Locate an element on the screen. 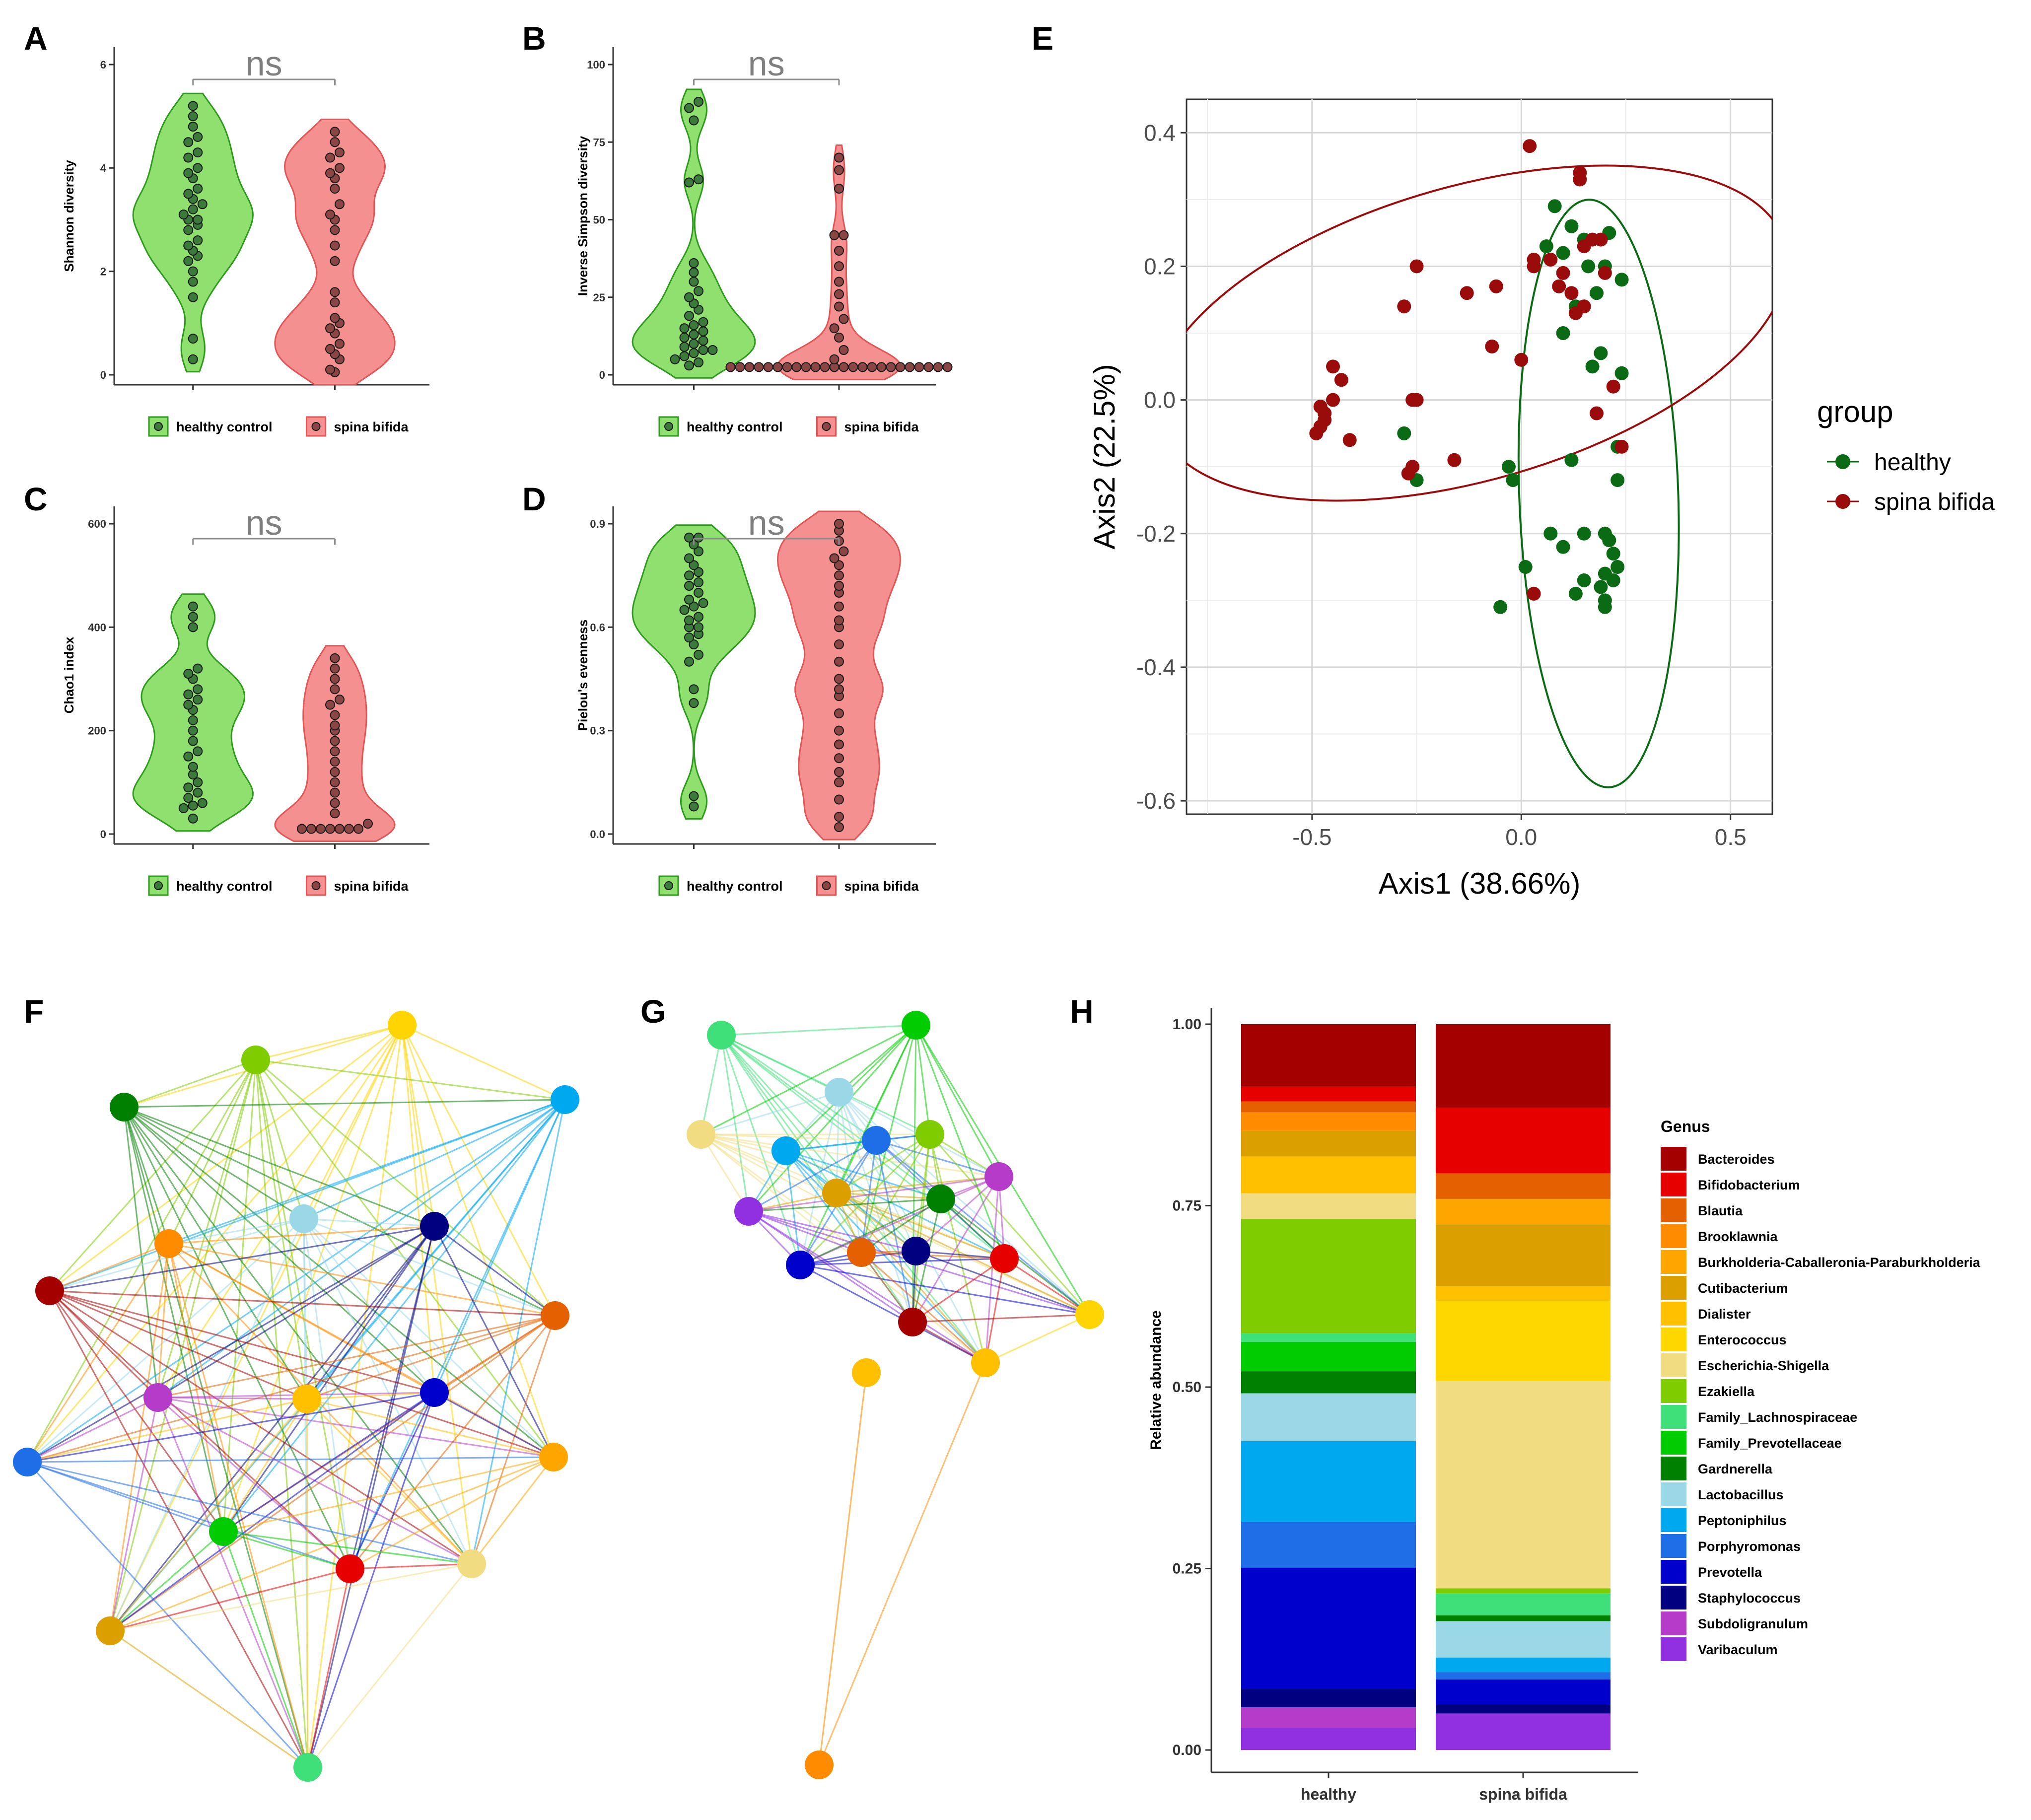  legend-key-lactobacillus is located at coordinates (1673, 1494).